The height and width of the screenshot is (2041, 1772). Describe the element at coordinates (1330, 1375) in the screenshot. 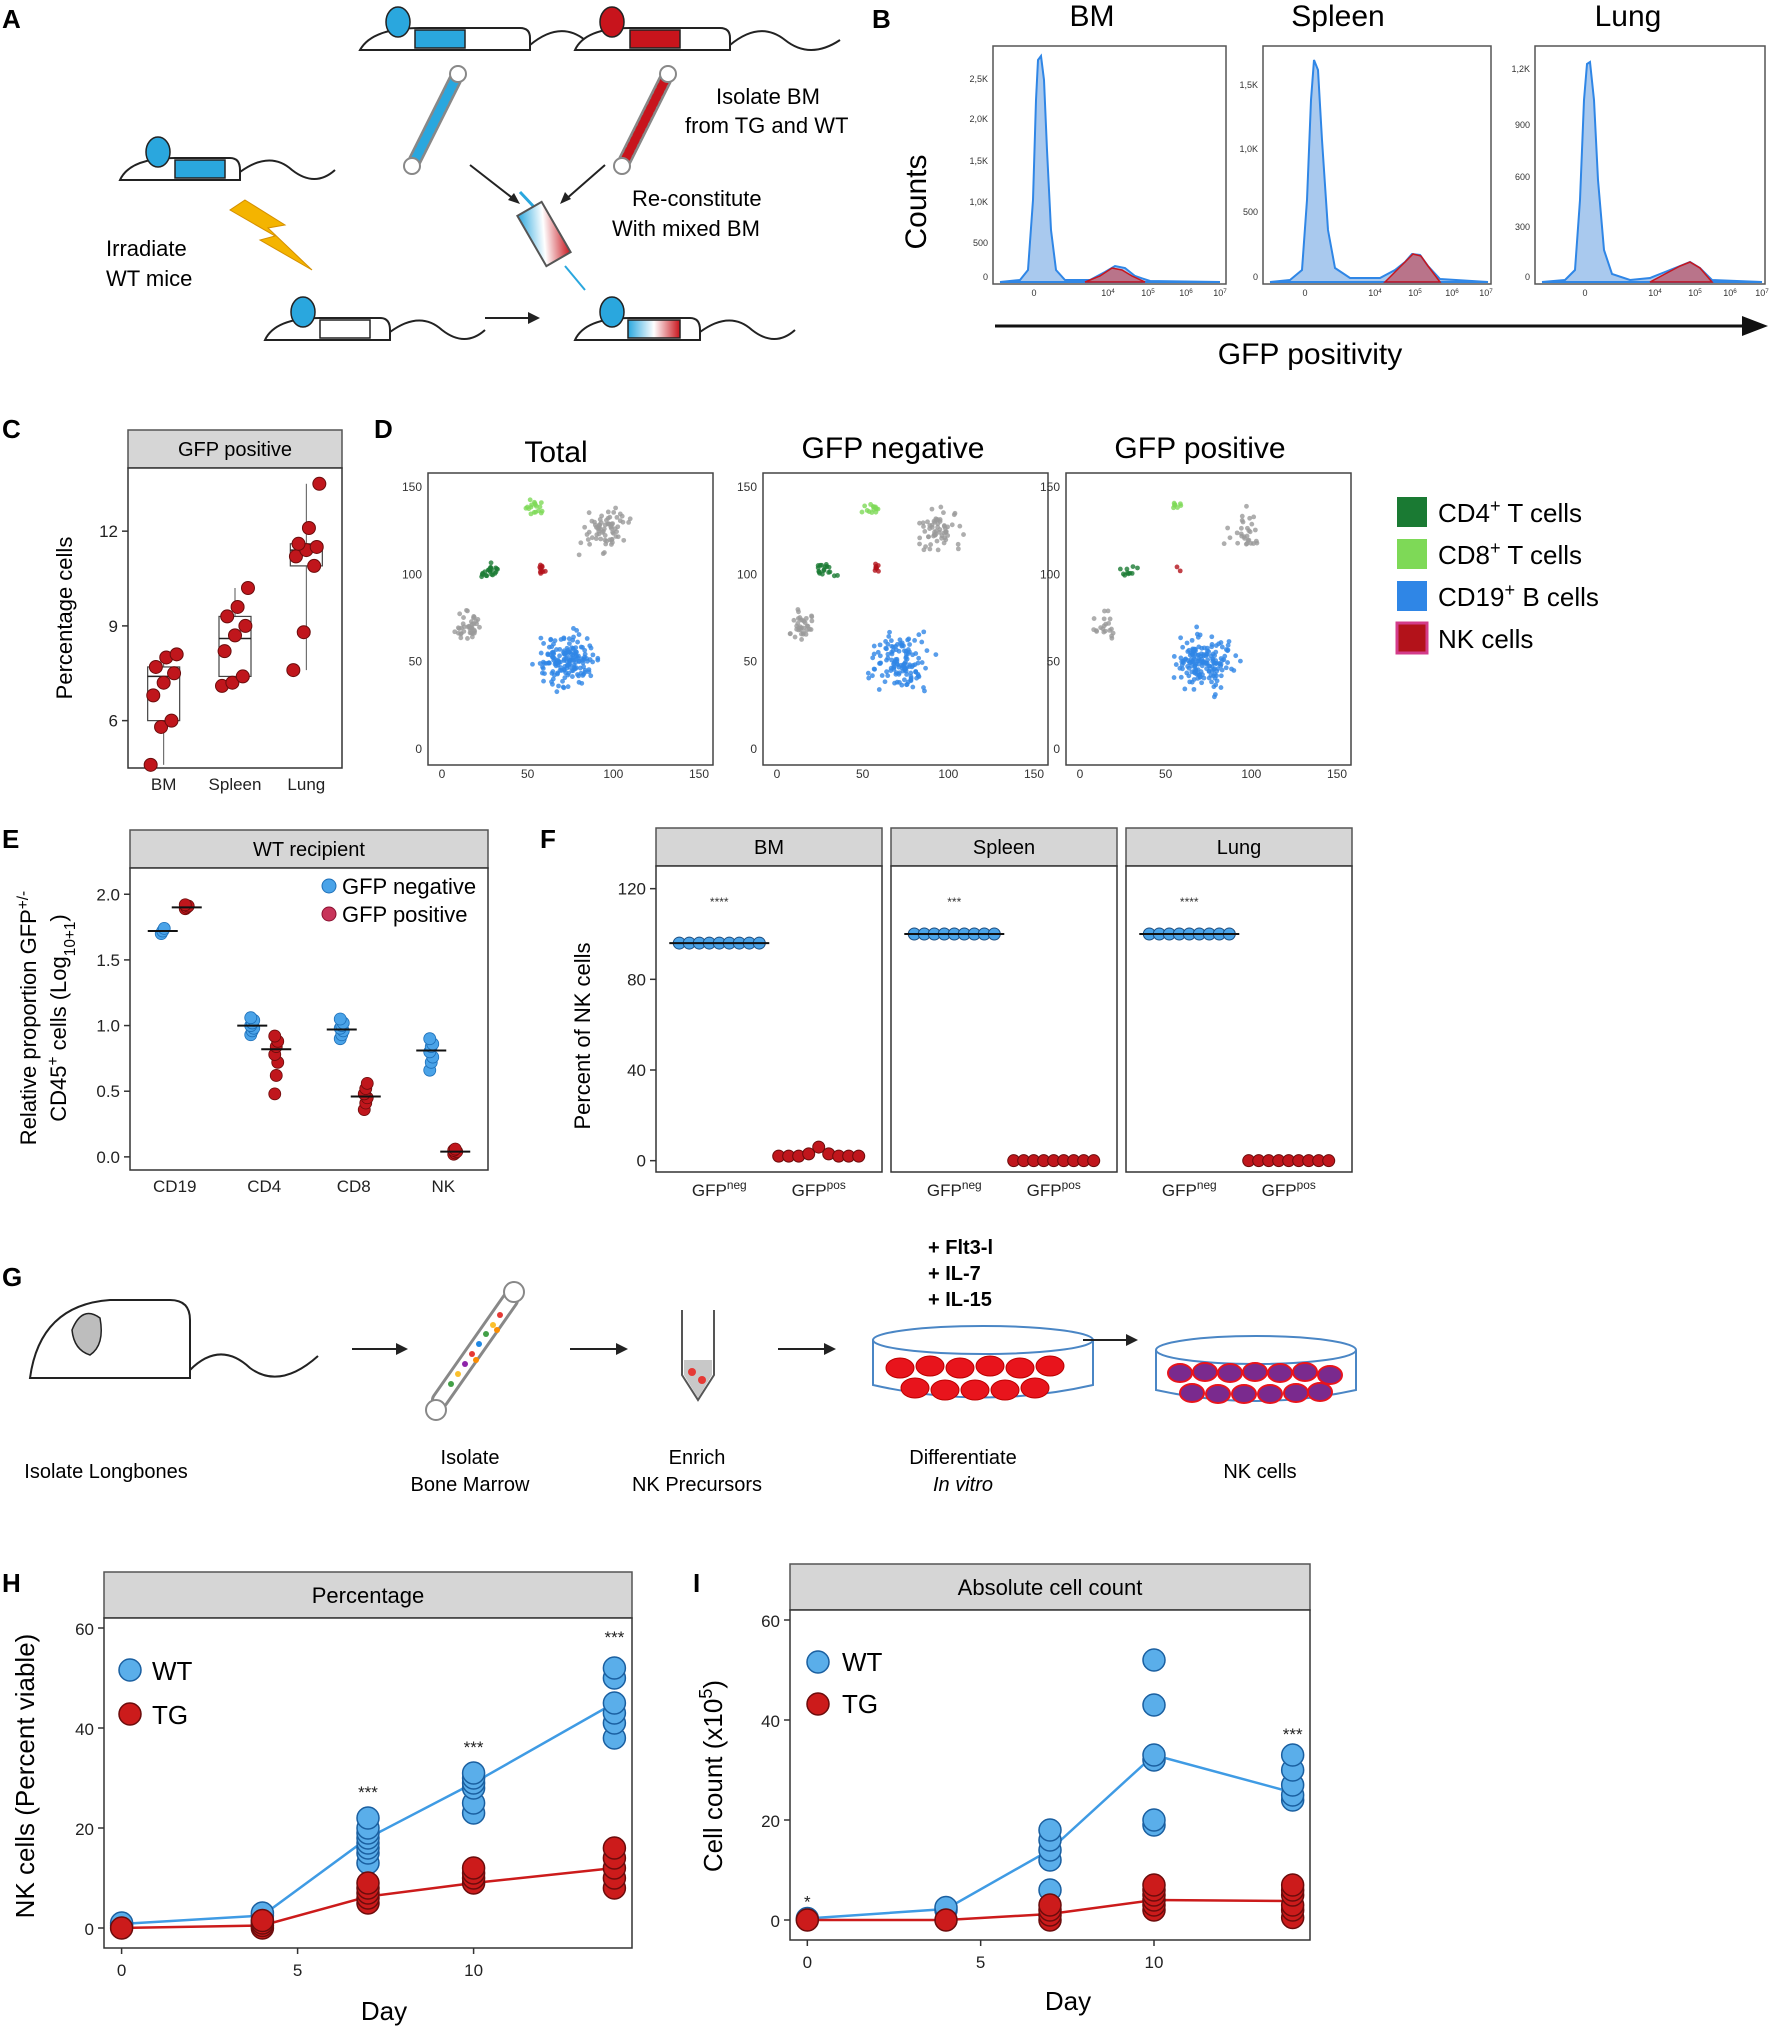

I see `nk-cell` at that location.